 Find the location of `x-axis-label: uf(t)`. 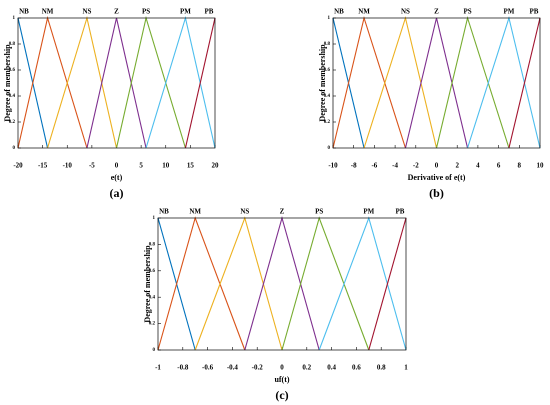

x-axis-label: uf(t) is located at coordinates (281, 379).